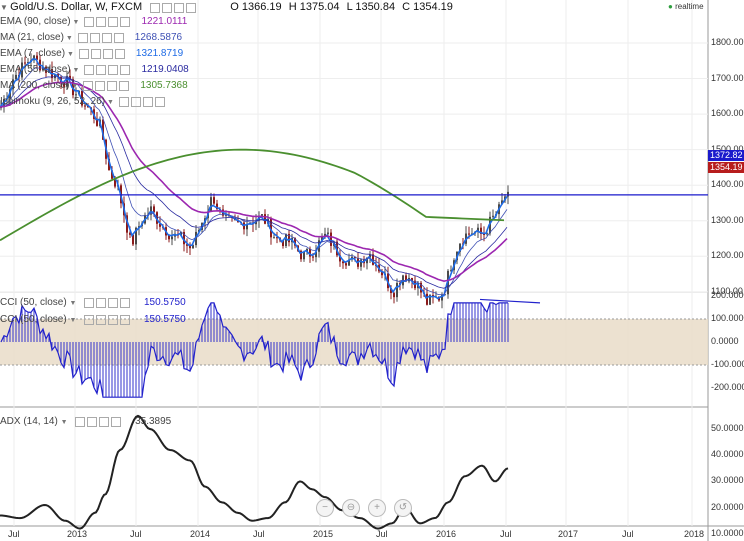 The width and height of the screenshot is (744, 541). What do you see at coordinates (5, 7) in the screenshot?
I see `header-collapse-icon: ▼` at bounding box center [5, 7].